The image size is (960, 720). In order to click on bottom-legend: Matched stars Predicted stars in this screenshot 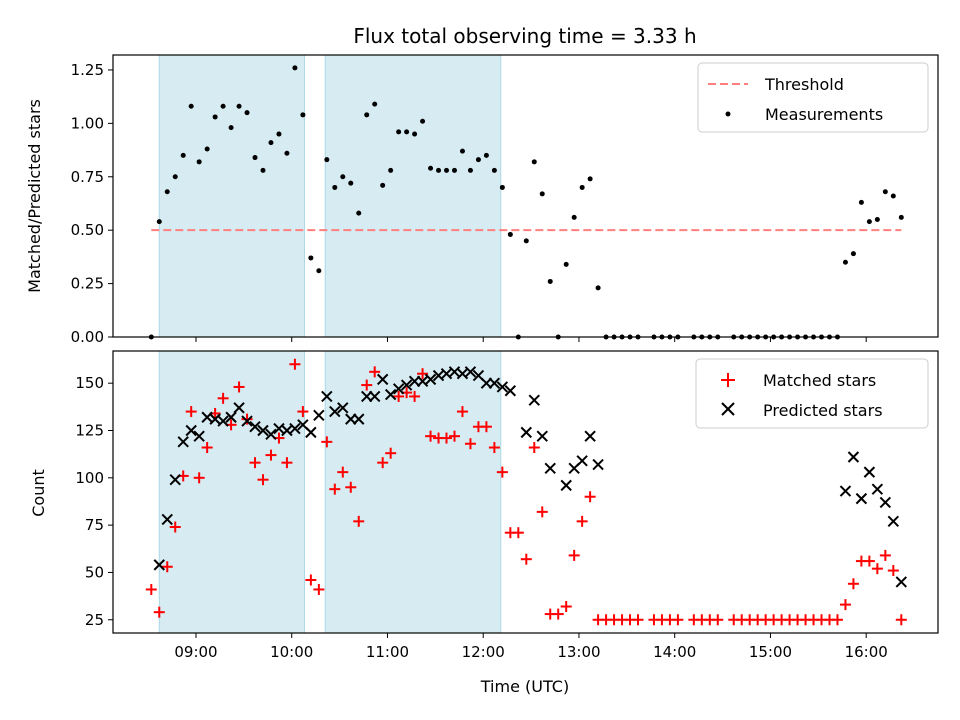, I will do `click(812, 393)`.